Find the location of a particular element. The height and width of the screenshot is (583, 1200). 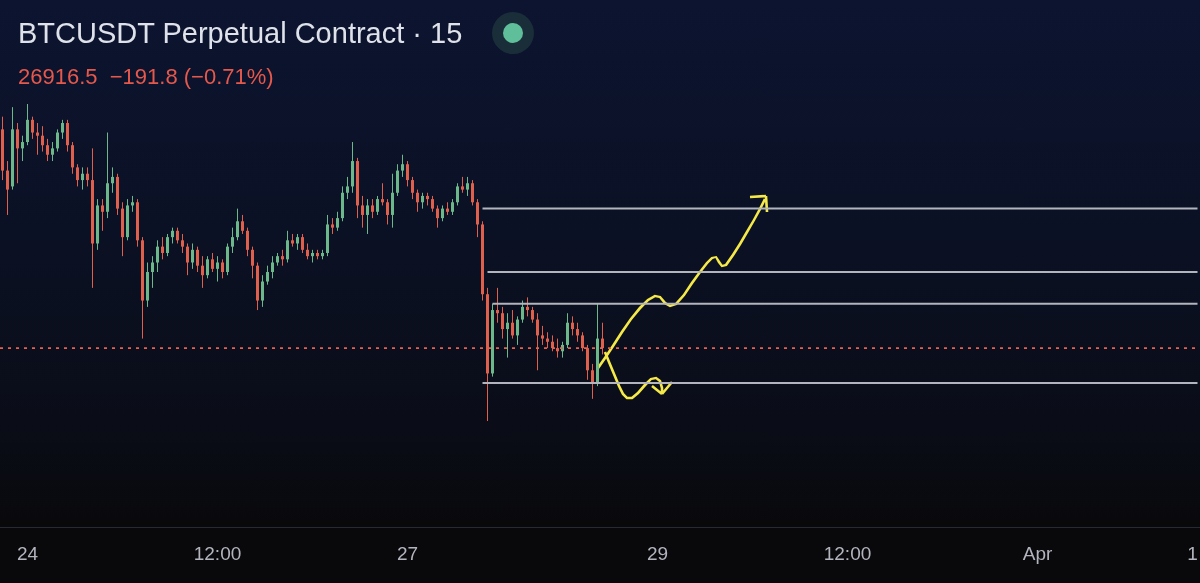

chart-subtitle: 26916.5 −191.8 (−0.71%) is located at coordinates (146, 77).